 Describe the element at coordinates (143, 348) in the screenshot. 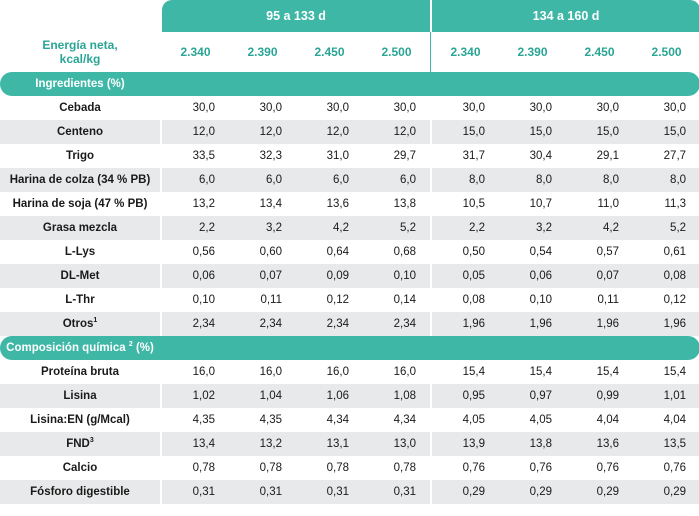

I see `section-title-suffix: (%)` at that location.